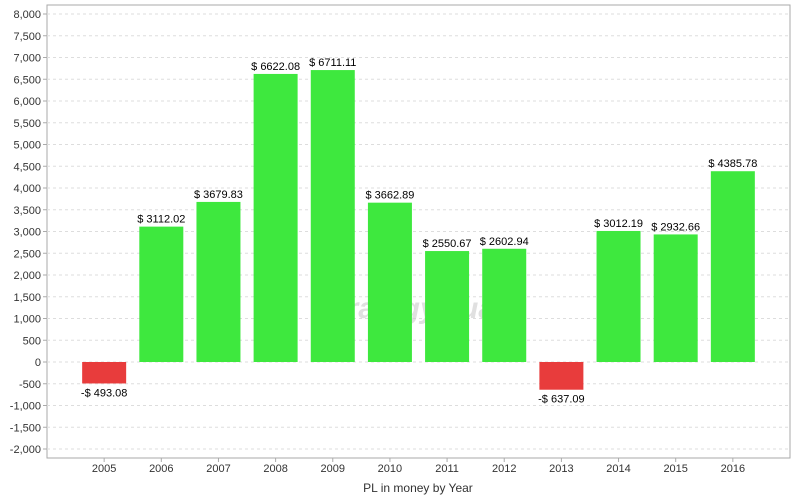 This screenshot has width=800, height=500. Describe the element at coordinates (333, 469) in the screenshot. I see `x-tick-label: 2009` at that location.